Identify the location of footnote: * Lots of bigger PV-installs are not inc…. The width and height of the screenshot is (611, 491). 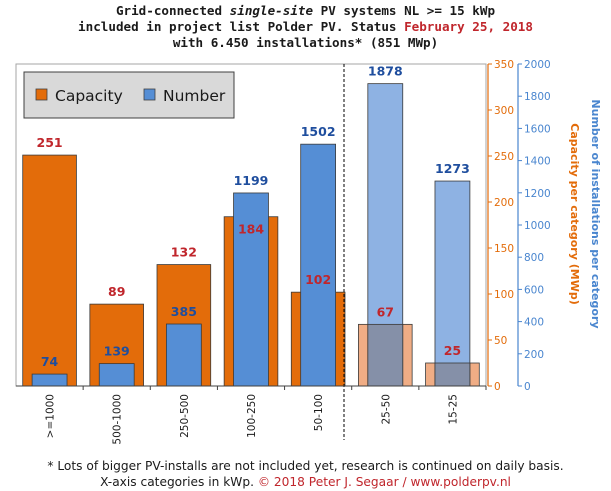
(305, 474).